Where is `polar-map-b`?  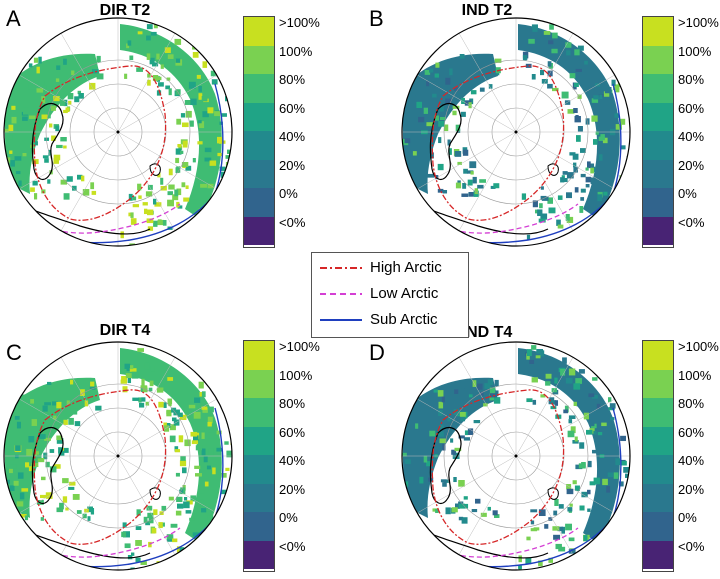 polar-map-b is located at coordinates (516, 132).